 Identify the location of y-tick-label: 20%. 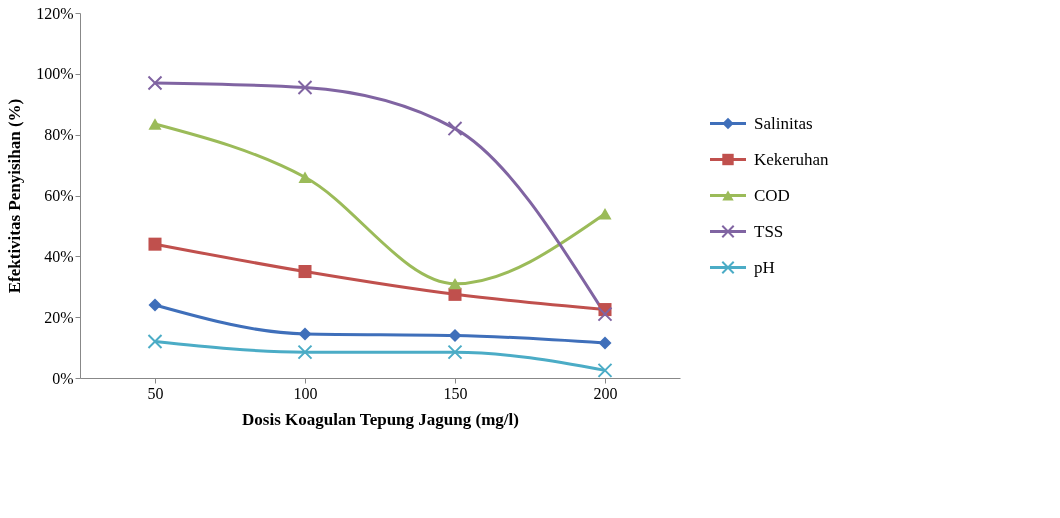
(59, 317).